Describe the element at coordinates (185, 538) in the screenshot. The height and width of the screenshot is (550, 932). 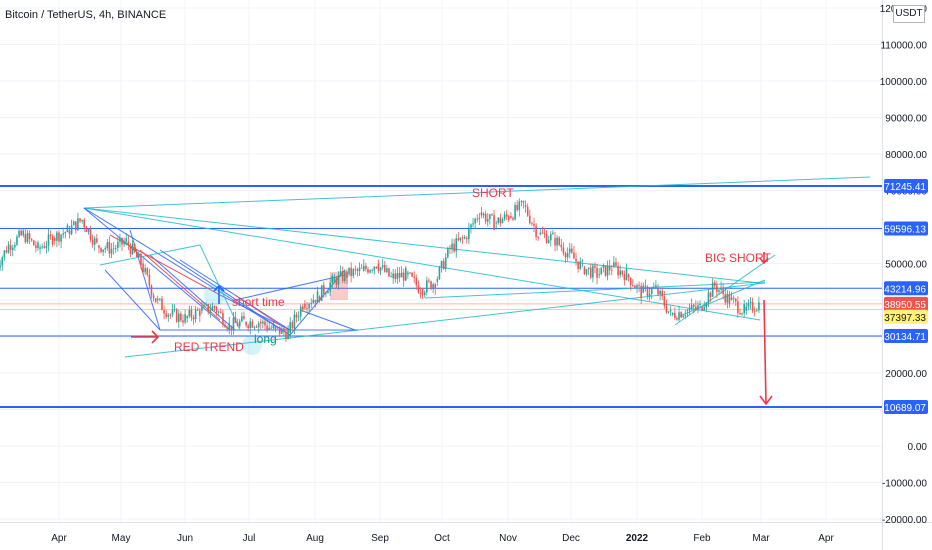
I see `x-tick-label: Jun` at that location.